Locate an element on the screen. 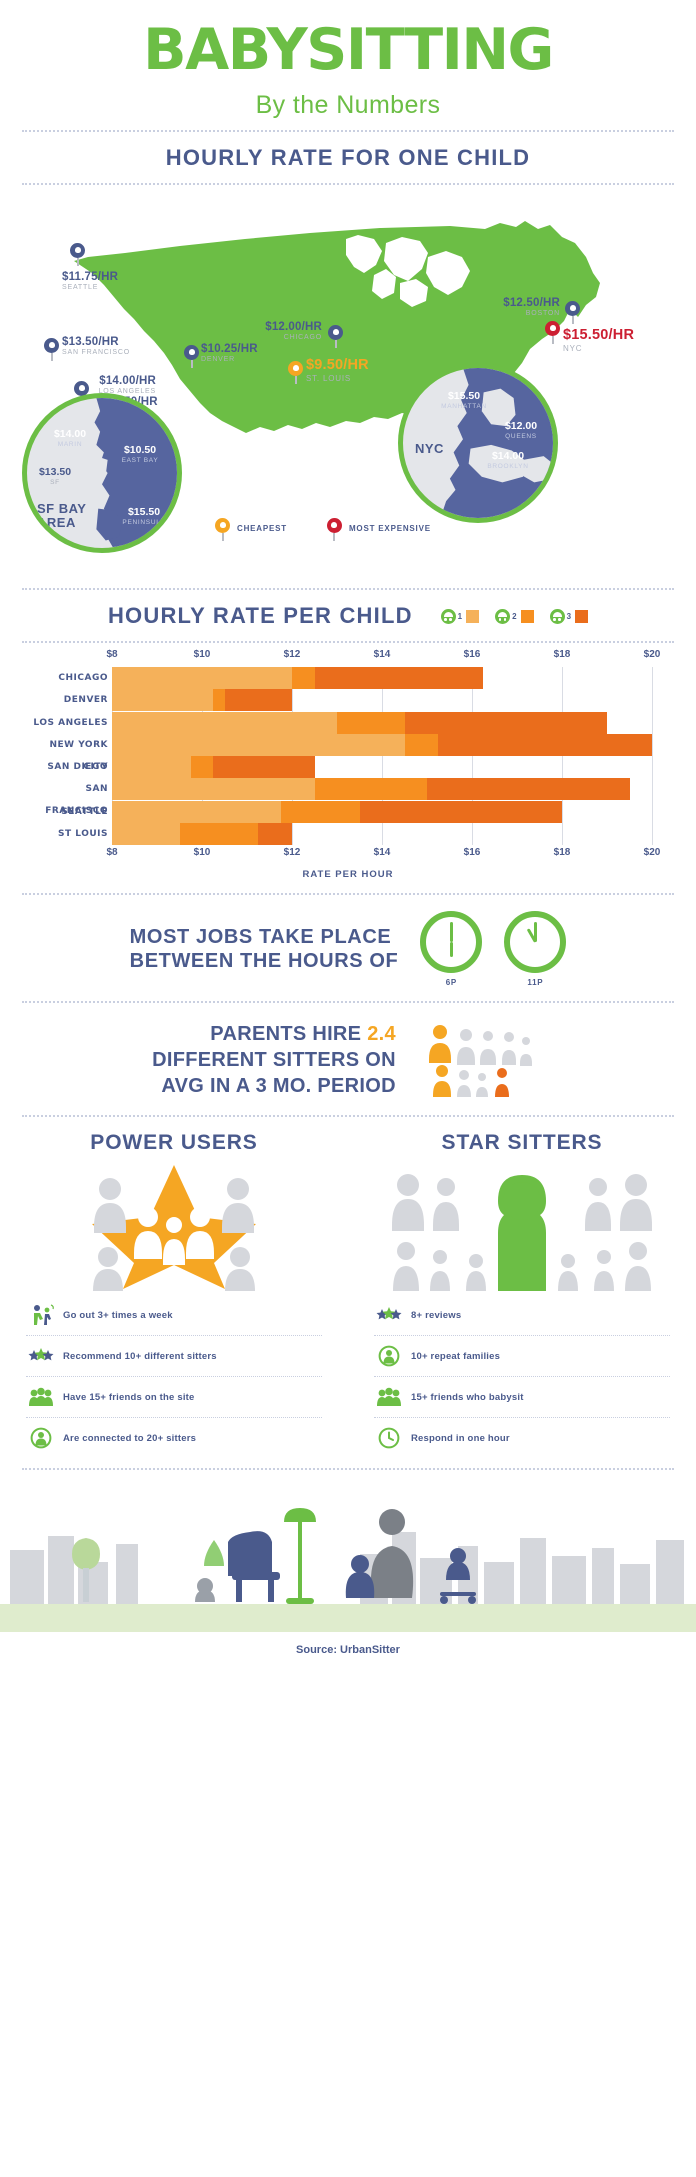 This screenshot has width=696, height=2177. sf-area-name: SF is located at coordinates (55, 482).